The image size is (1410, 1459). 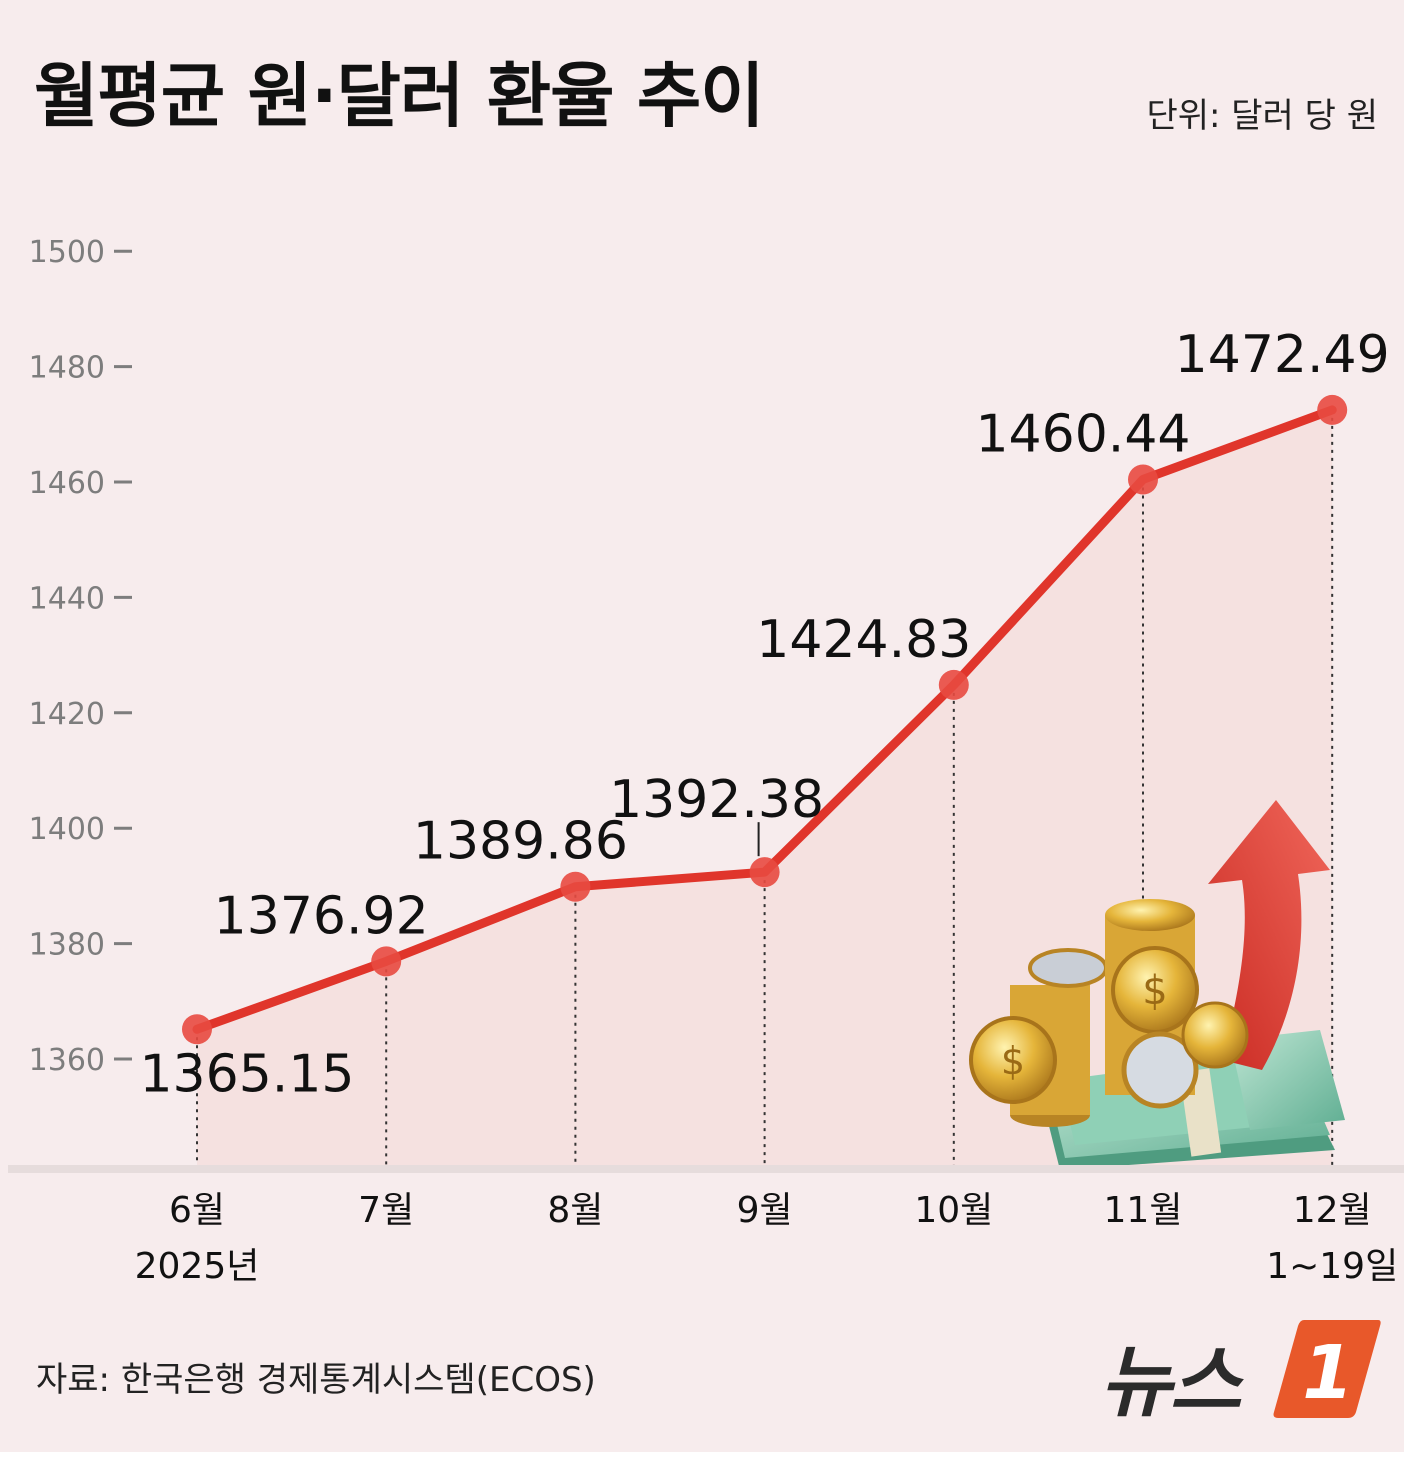 What do you see at coordinates (197, 1210) in the screenshot?
I see `x-tick-label: 6월` at bounding box center [197, 1210].